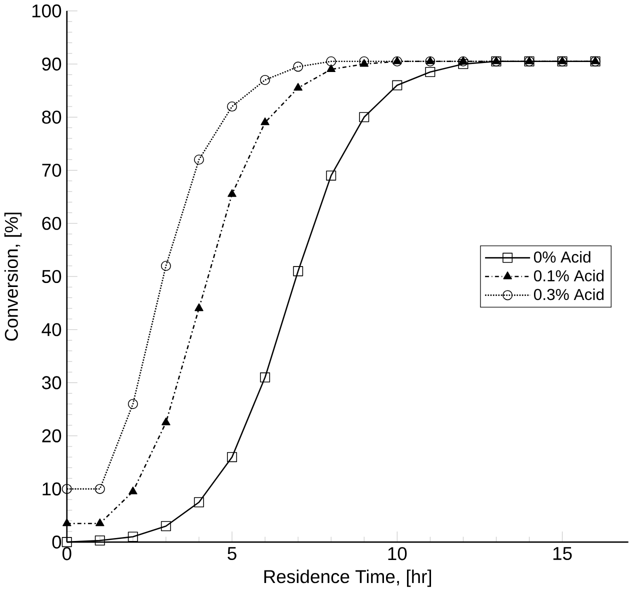  Describe the element at coordinates (569, 276) in the screenshot. I see `legend-label: 0.1% Acid` at that location.